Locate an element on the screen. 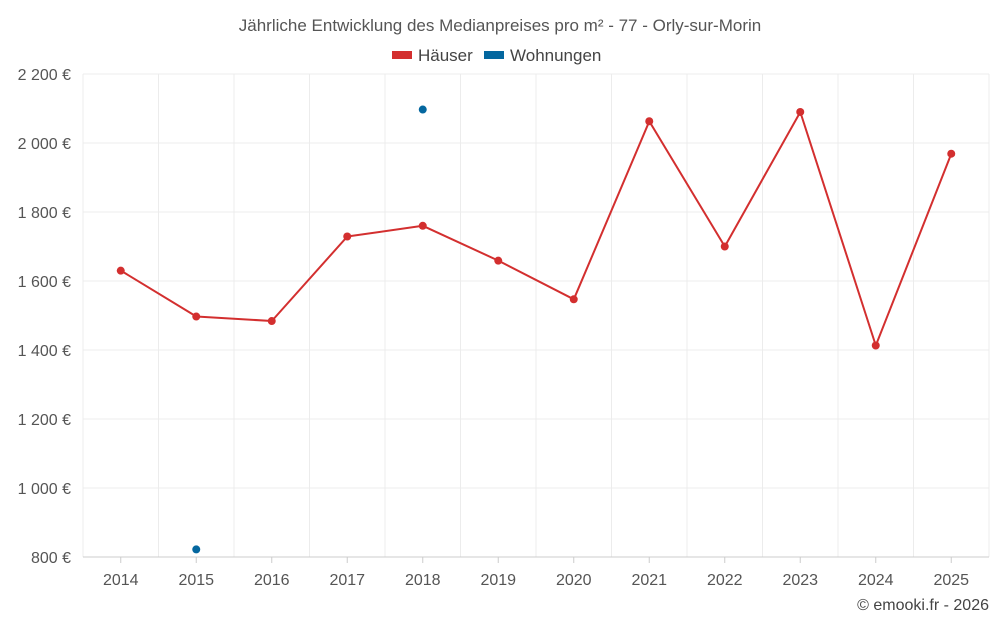 This screenshot has width=1000, height=625. x-tick-label: 2023 is located at coordinates (800, 580).